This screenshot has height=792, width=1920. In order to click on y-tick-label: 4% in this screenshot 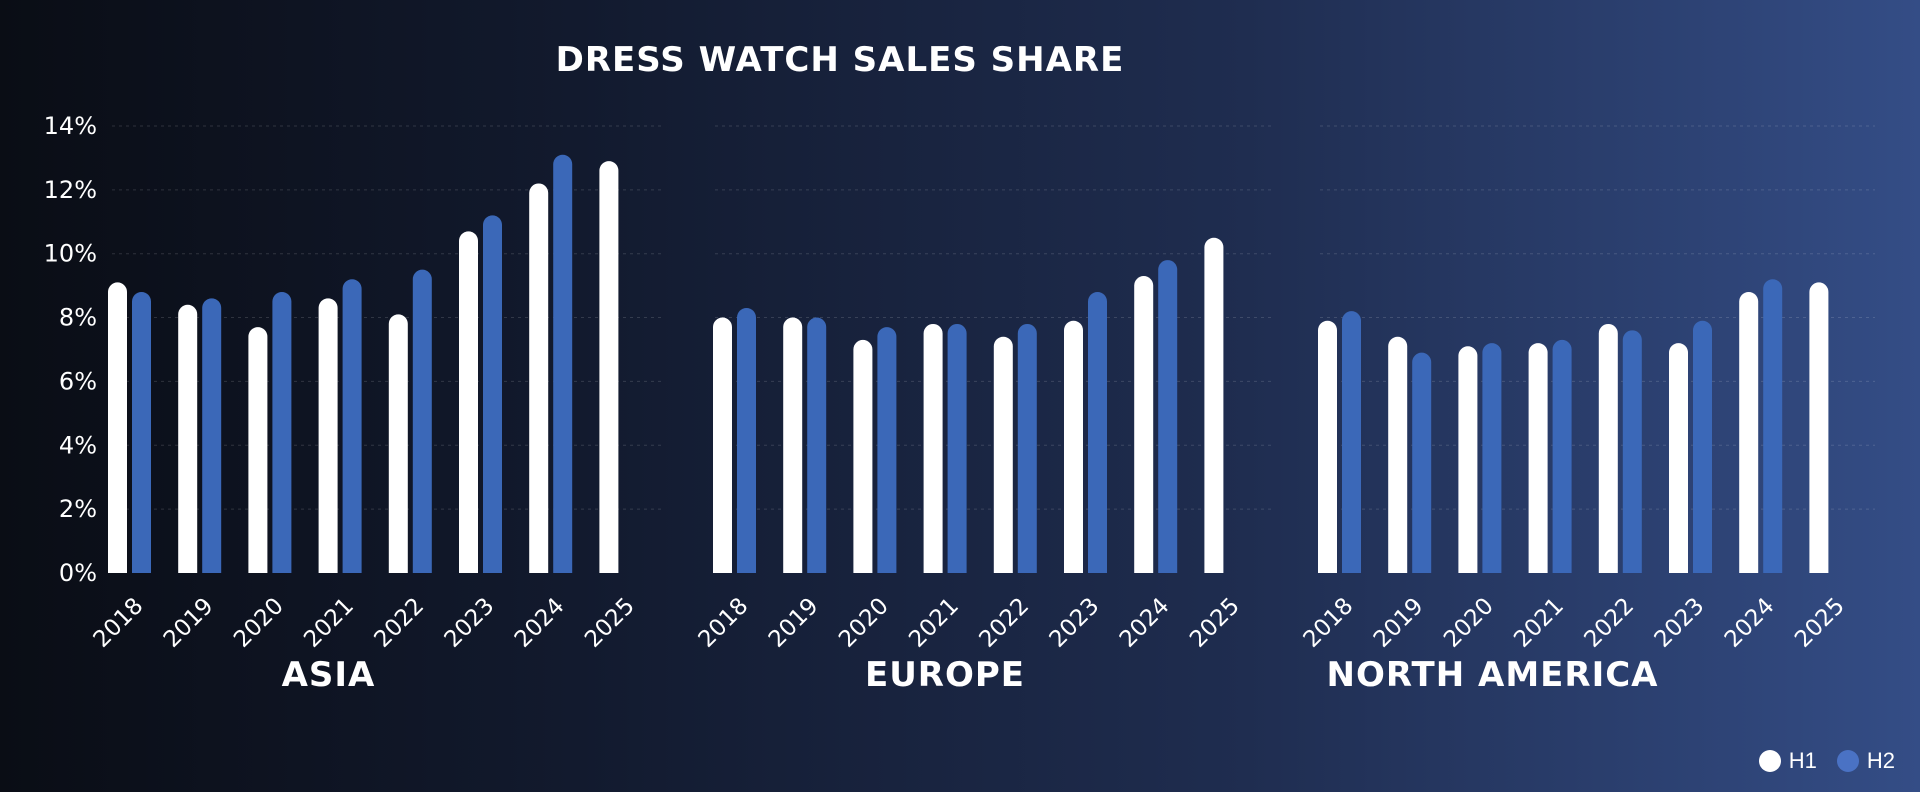, I will do `click(78, 445)`.